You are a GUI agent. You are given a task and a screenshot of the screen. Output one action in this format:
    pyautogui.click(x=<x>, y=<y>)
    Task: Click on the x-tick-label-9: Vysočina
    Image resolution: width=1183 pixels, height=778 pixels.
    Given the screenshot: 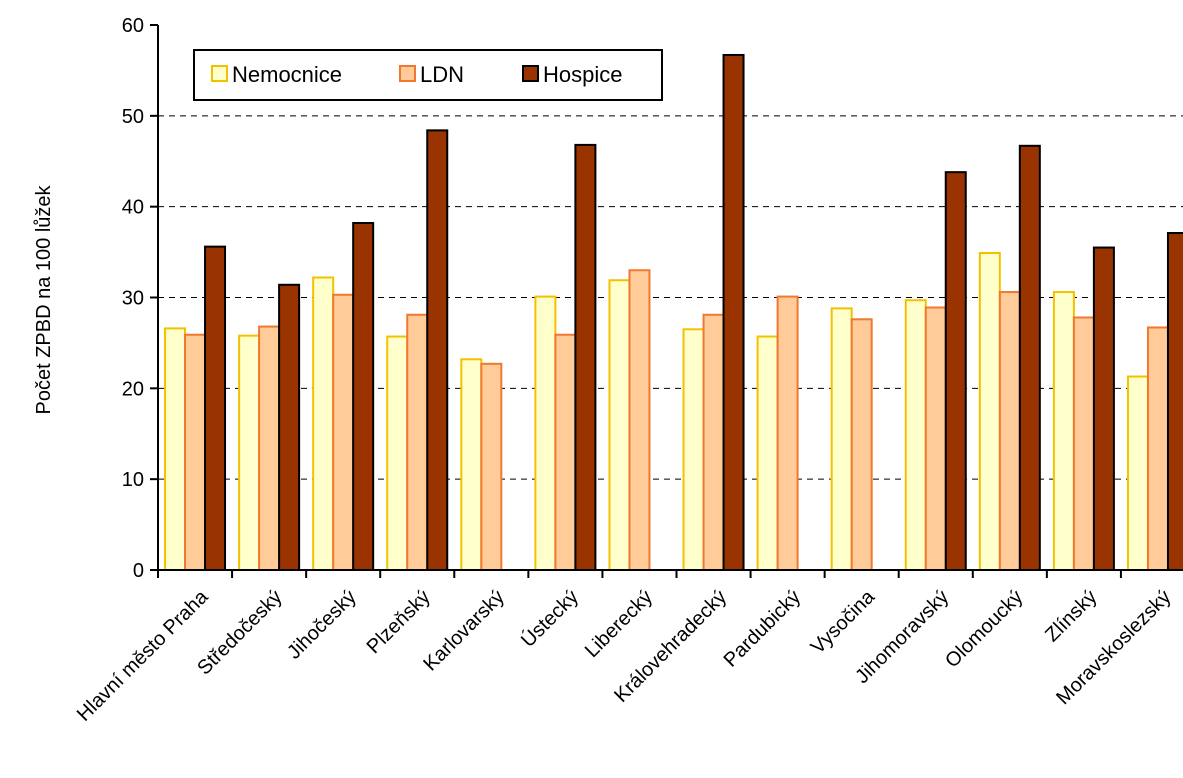 What is the action you would take?
    pyautogui.click(x=843, y=621)
    